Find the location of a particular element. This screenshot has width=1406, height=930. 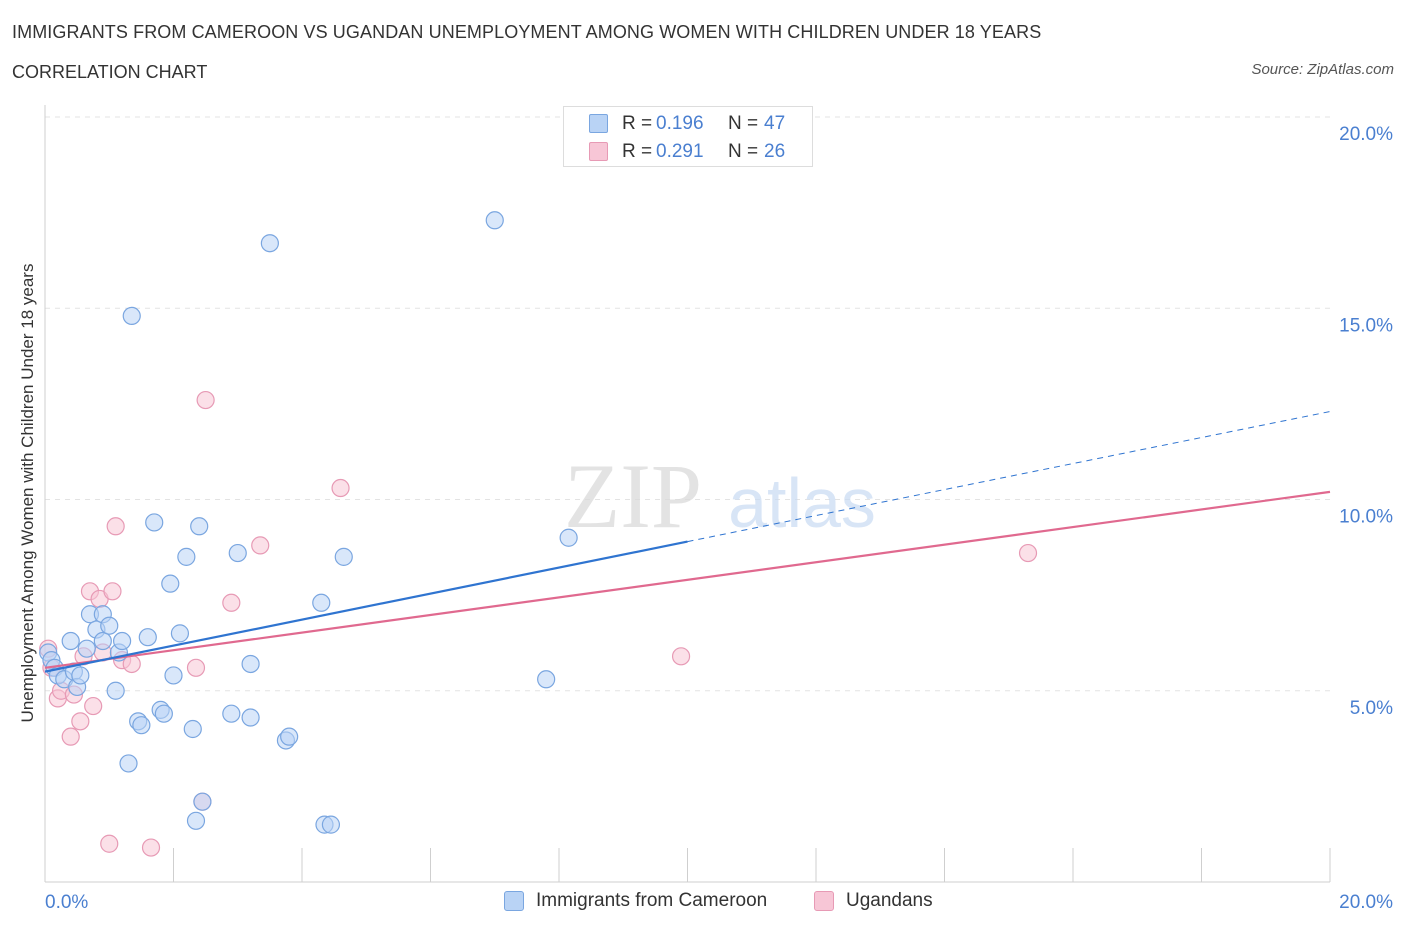

n-value: 47 is located at coordinates (775, 123).